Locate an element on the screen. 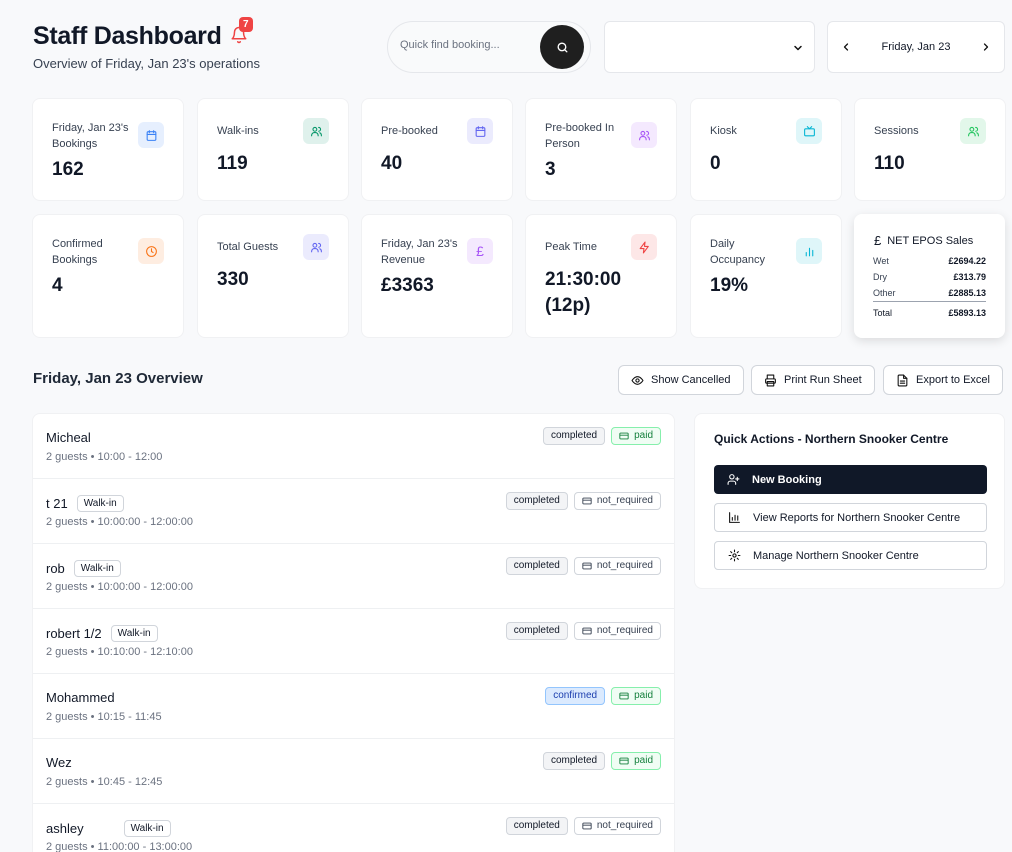  printer-icon is located at coordinates (770, 380).